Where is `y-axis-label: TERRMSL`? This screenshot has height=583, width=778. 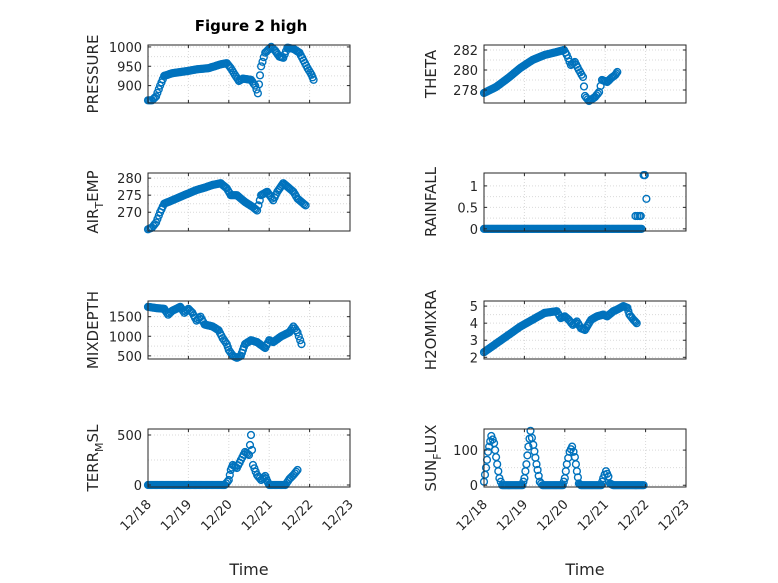 y-axis-label: TERRMSL is located at coordinates (95, 458).